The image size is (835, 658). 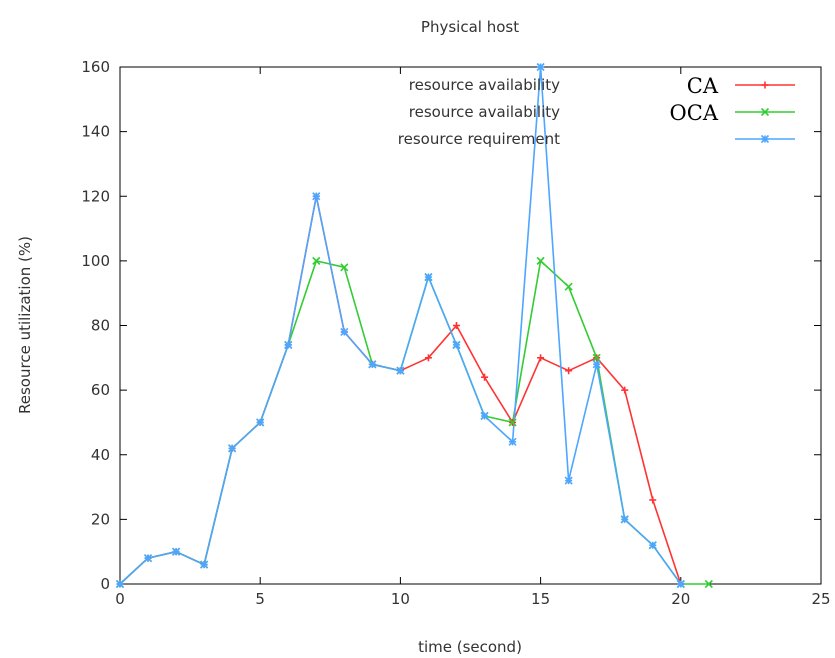 I want to click on y-tick-label: 60, so click(x=100, y=390).